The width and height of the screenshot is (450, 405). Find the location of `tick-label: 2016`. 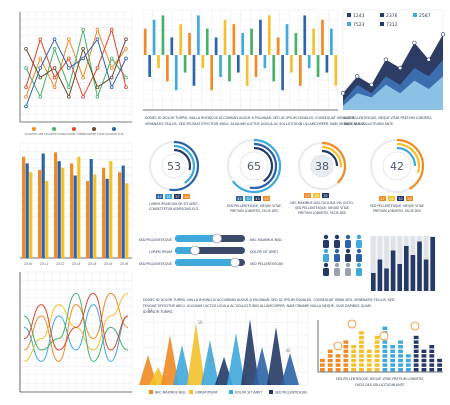

tick-label: 2016 is located at coordinates (124, 264).